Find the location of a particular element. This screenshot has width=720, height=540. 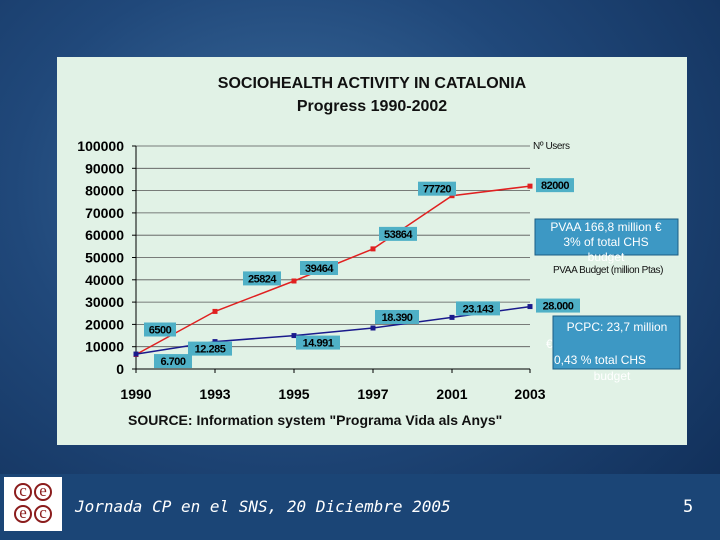

y-tick-label-10000: 10000 is located at coordinates (104, 347).